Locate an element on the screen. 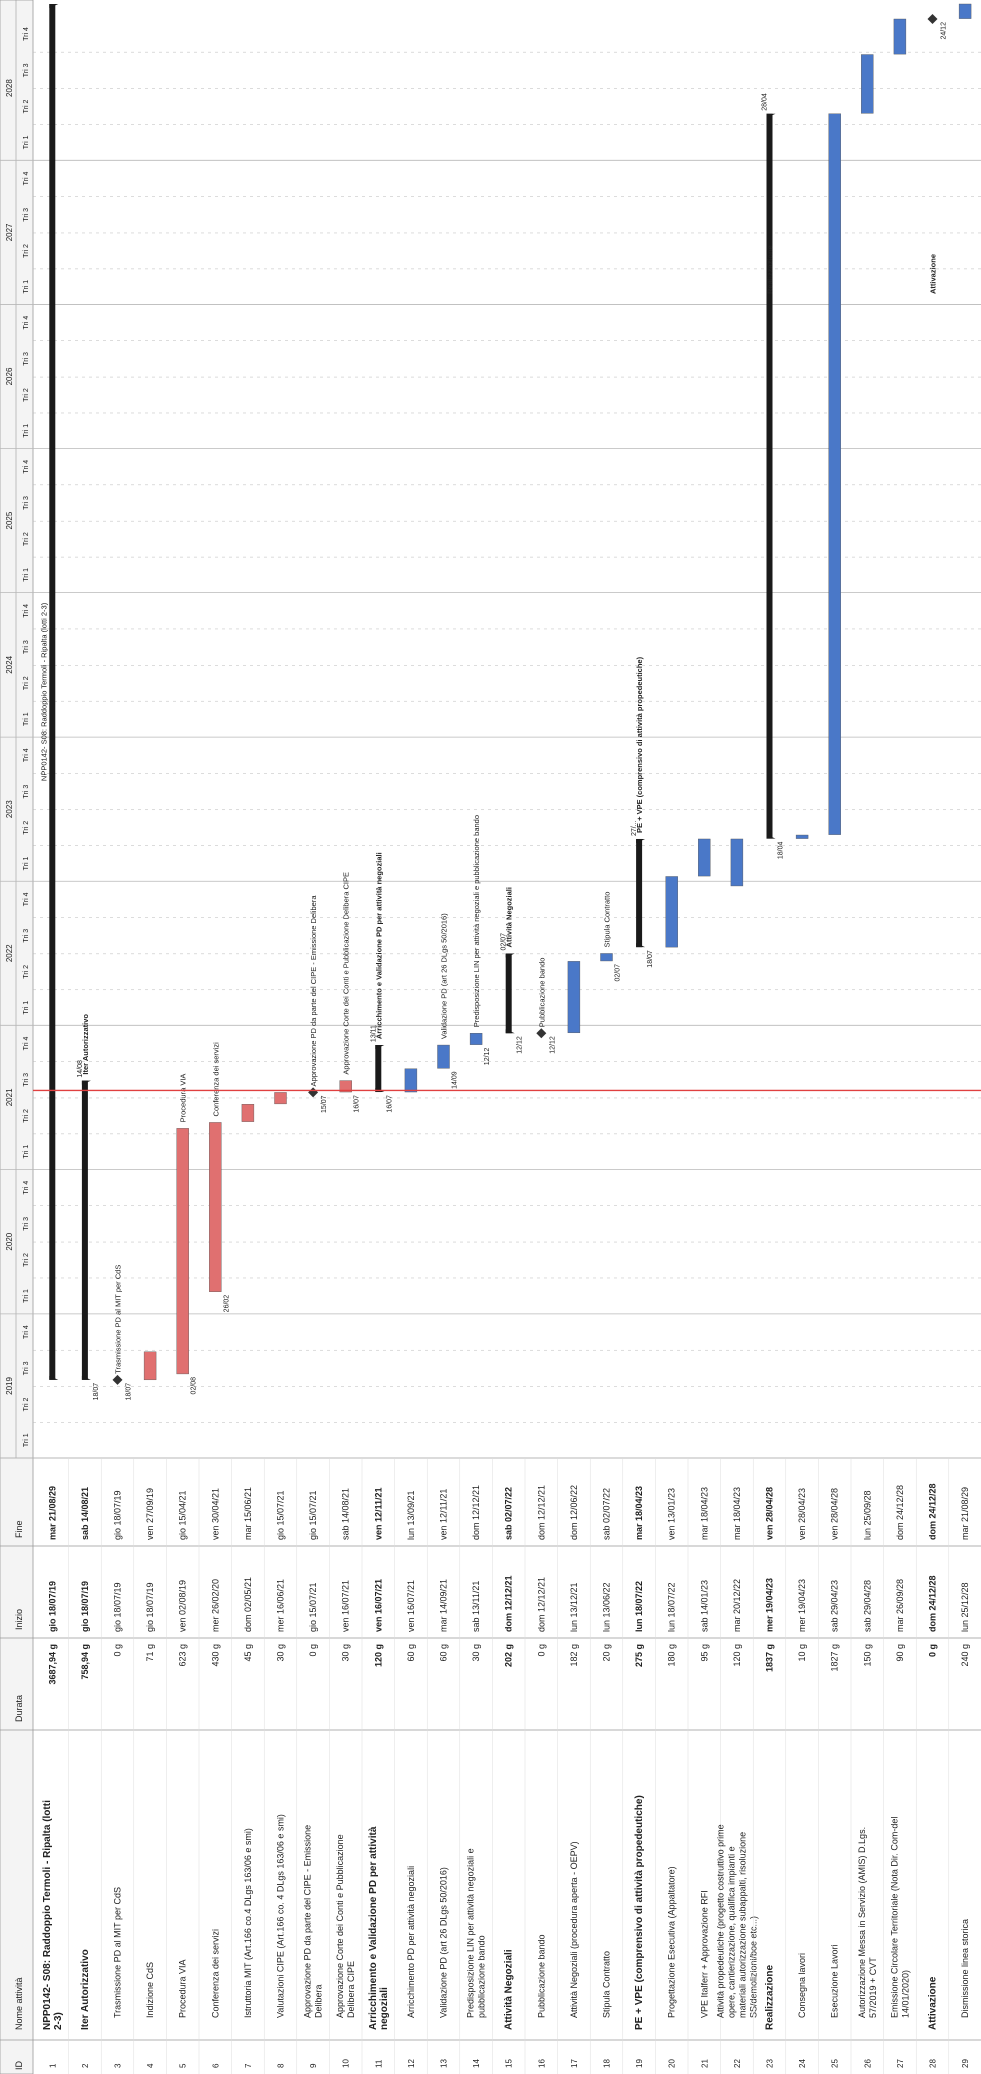 The image size is (981, 2074). timeline-year-2021: 2021 is located at coordinates (9, 1097).